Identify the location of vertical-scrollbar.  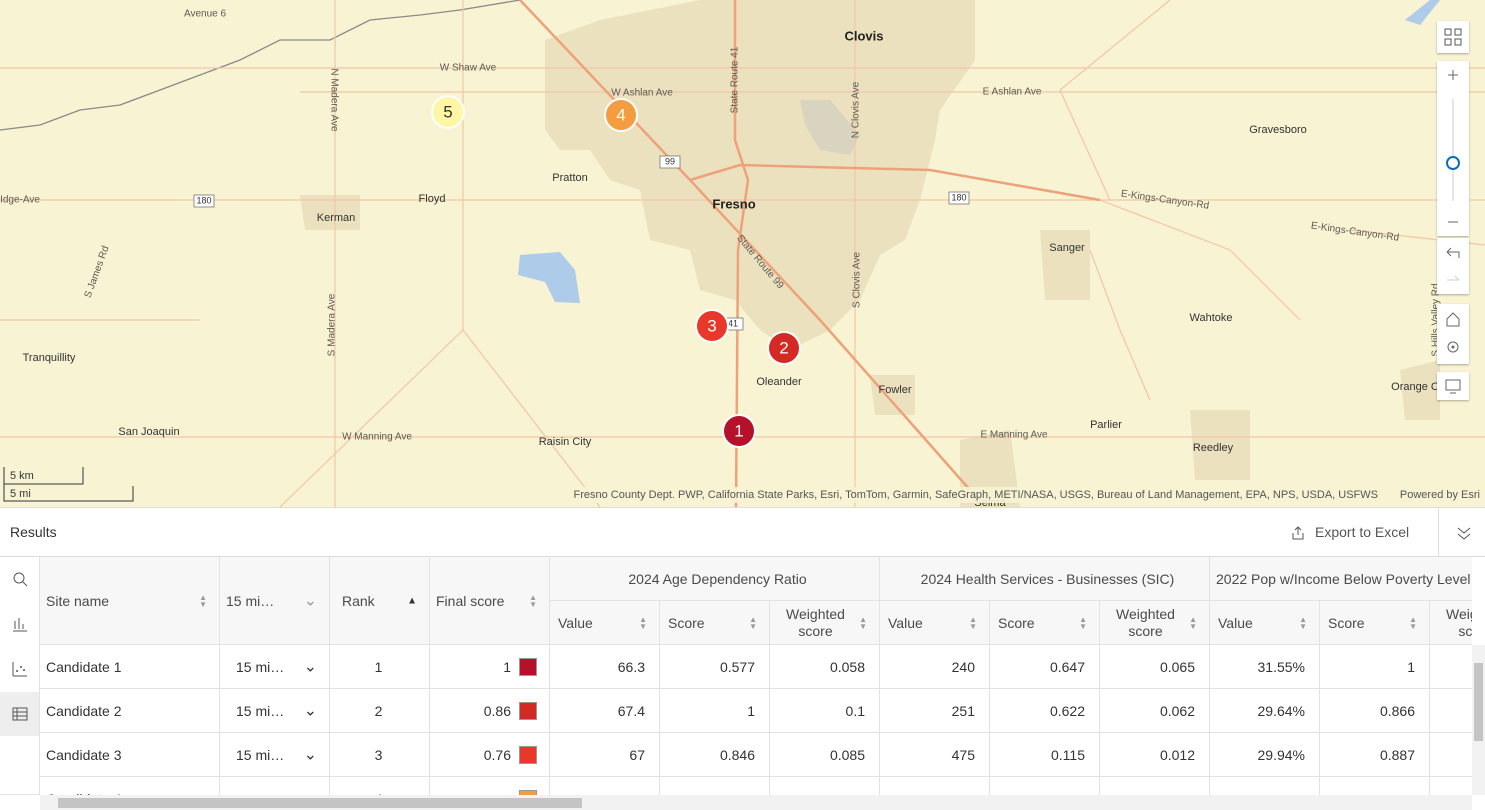
(1478, 720).